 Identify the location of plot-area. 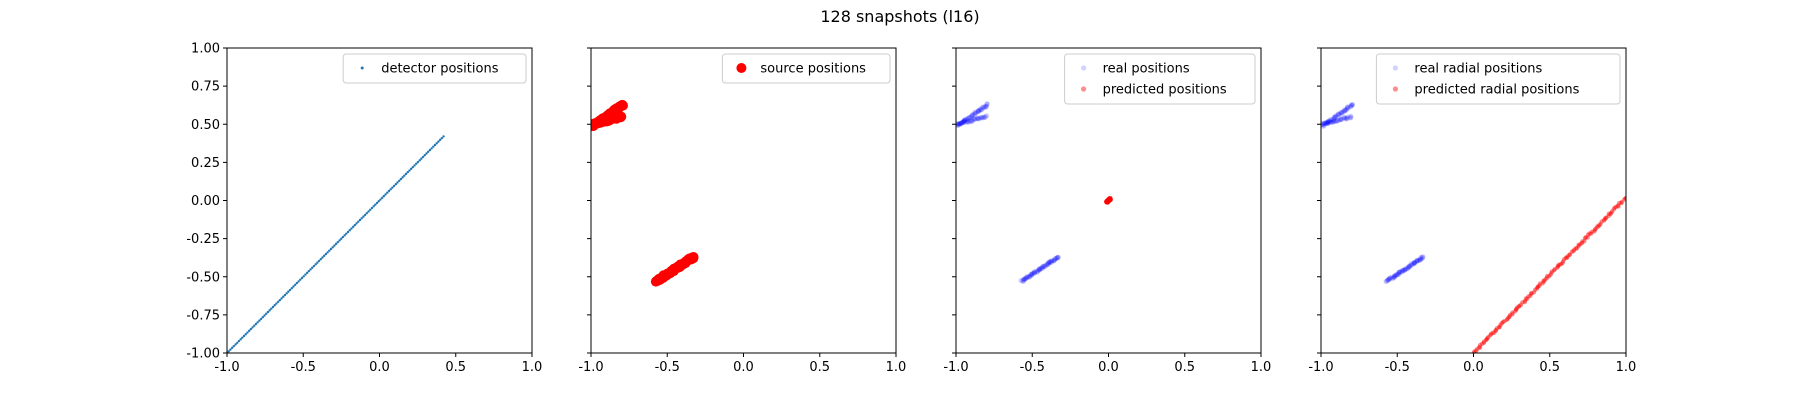
(1473, 227).